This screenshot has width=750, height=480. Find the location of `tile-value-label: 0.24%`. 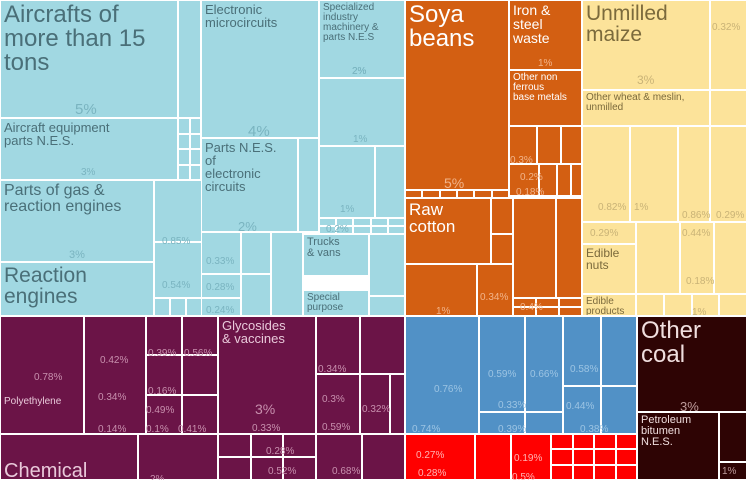

tile-value-label: 0.24% is located at coordinates (220, 310).